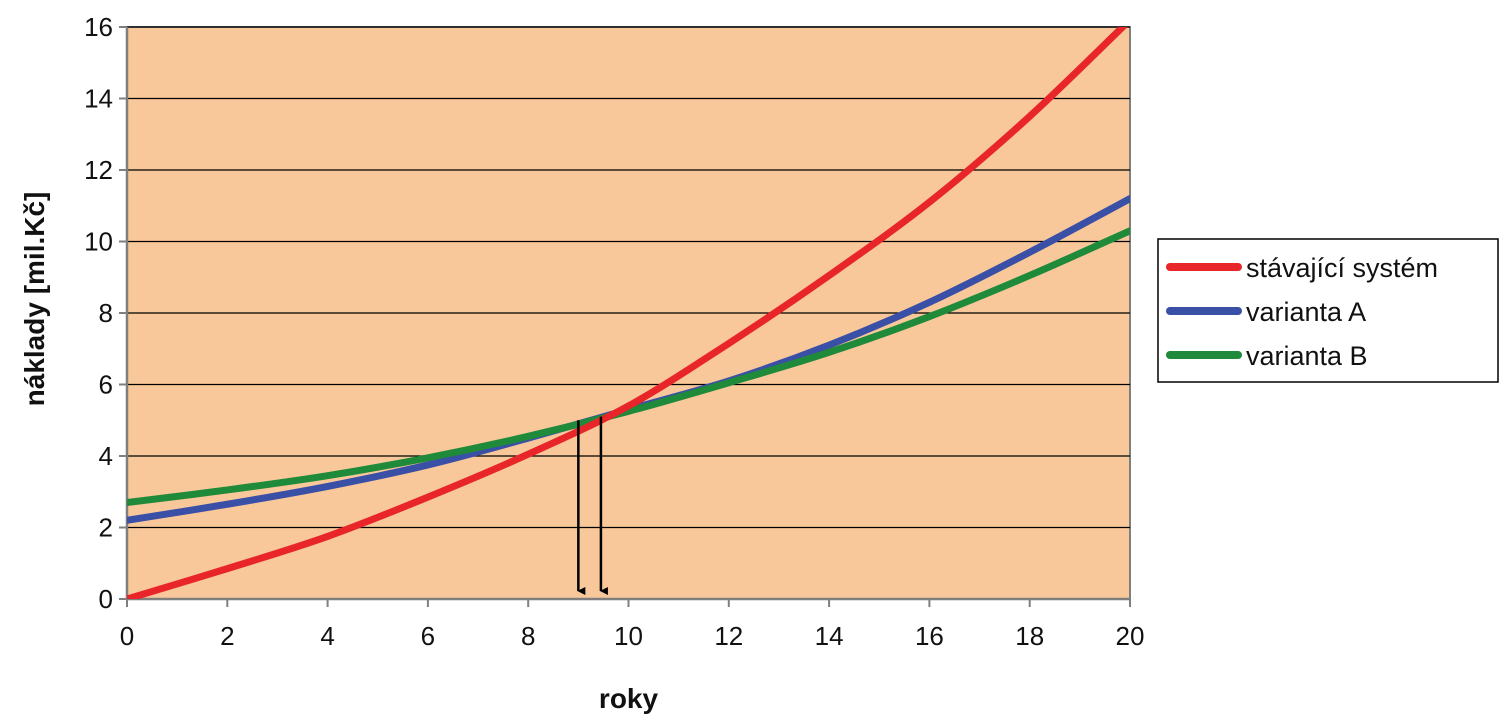 This screenshot has height=718, width=1502. I want to click on y-tick-label: 12, so click(98, 170).